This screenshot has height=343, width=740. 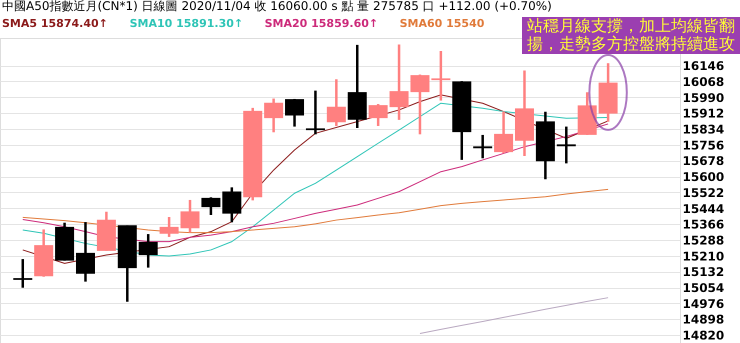 What do you see at coordinates (703, 113) in the screenshot?
I see `y-tick-label: 15912` at bounding box center [703, 113].